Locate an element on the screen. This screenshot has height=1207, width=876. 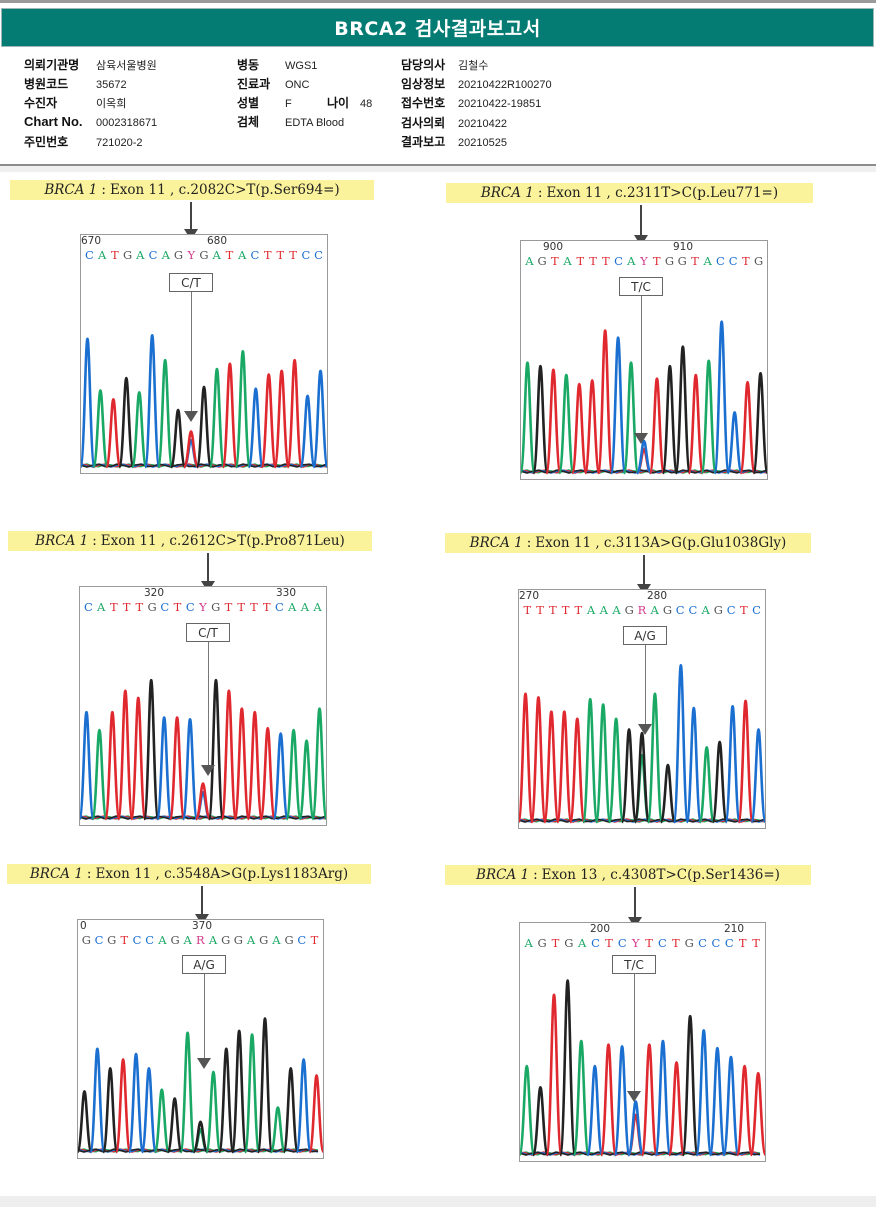
position-label: 330 is located at coordinates (286, 593).